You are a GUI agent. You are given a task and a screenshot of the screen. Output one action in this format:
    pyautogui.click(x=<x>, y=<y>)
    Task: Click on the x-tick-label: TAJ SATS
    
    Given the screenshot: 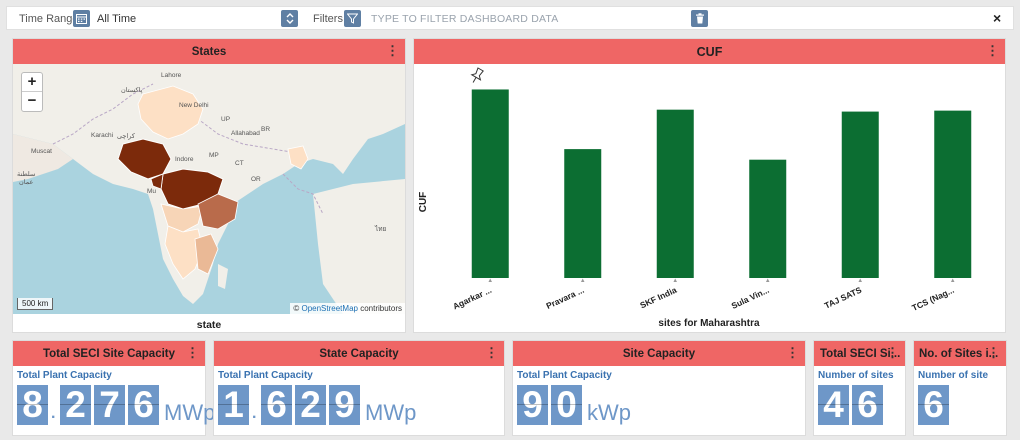 What is the action you would take?
    pyautogui.click(x=843, y=298)
    